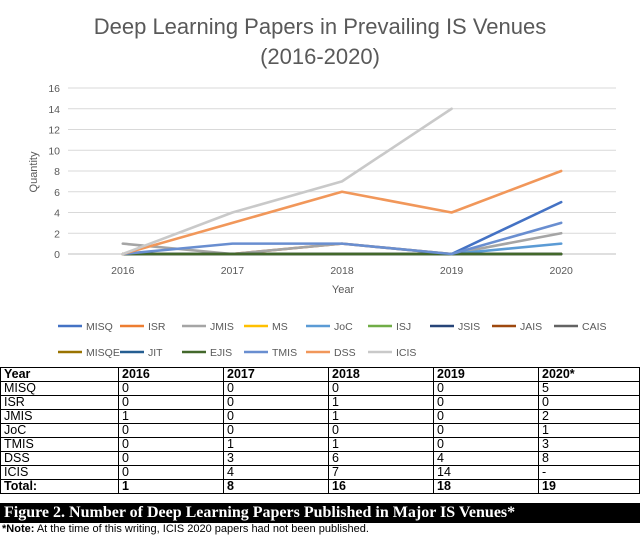  Describe the element at coordinates (57, 214) in the screenshot. I see `y-tick-label: 4` at that location.